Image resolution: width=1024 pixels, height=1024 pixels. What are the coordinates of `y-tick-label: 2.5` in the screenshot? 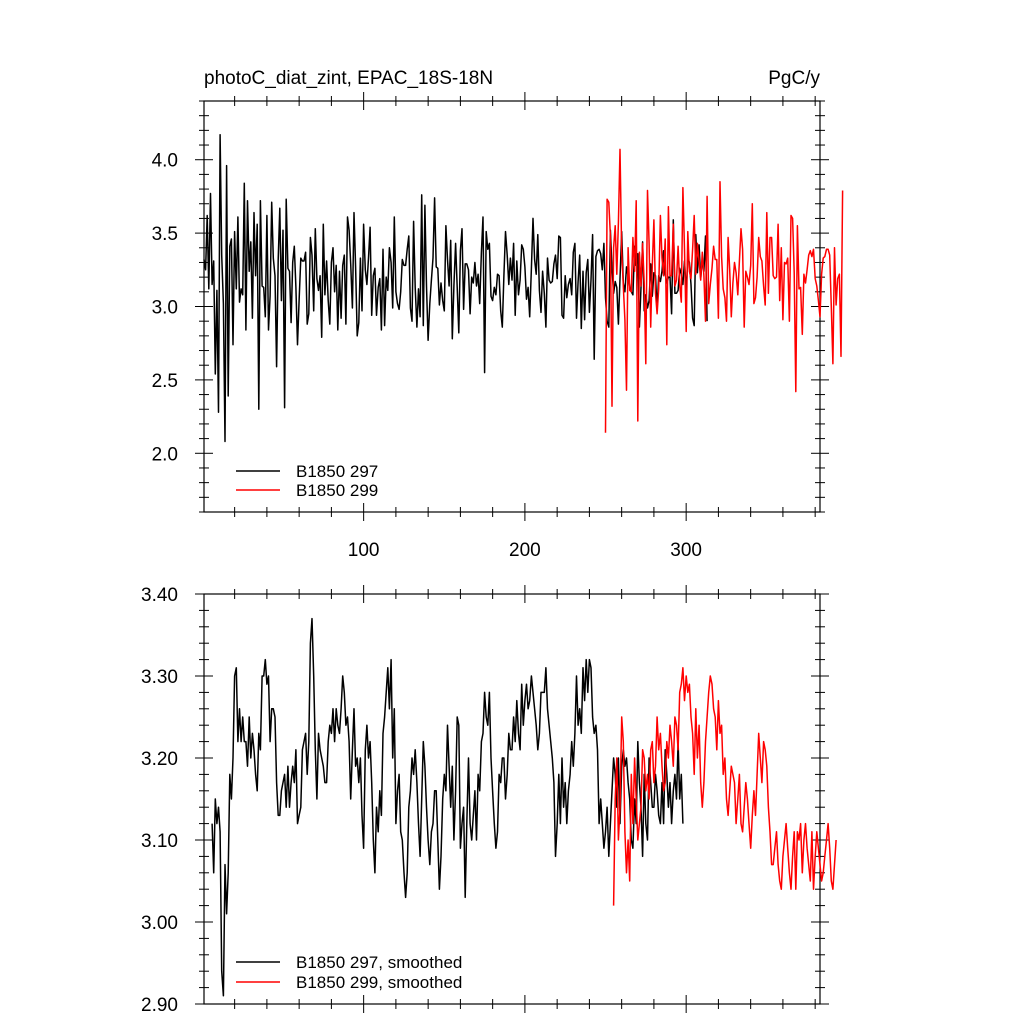 It's located at (165, 381).